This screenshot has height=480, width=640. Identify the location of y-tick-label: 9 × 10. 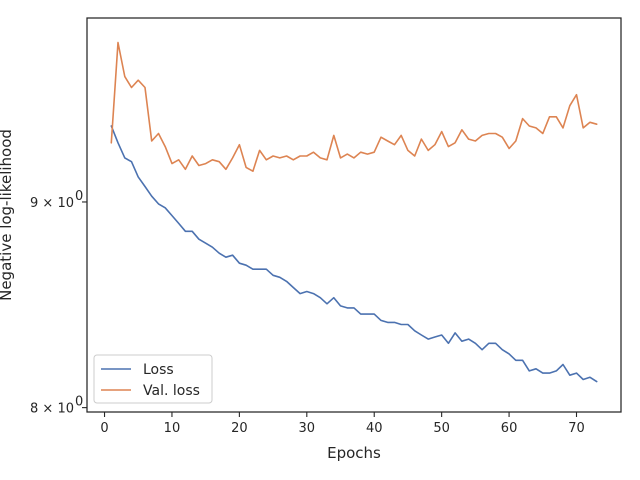
(52, 203).